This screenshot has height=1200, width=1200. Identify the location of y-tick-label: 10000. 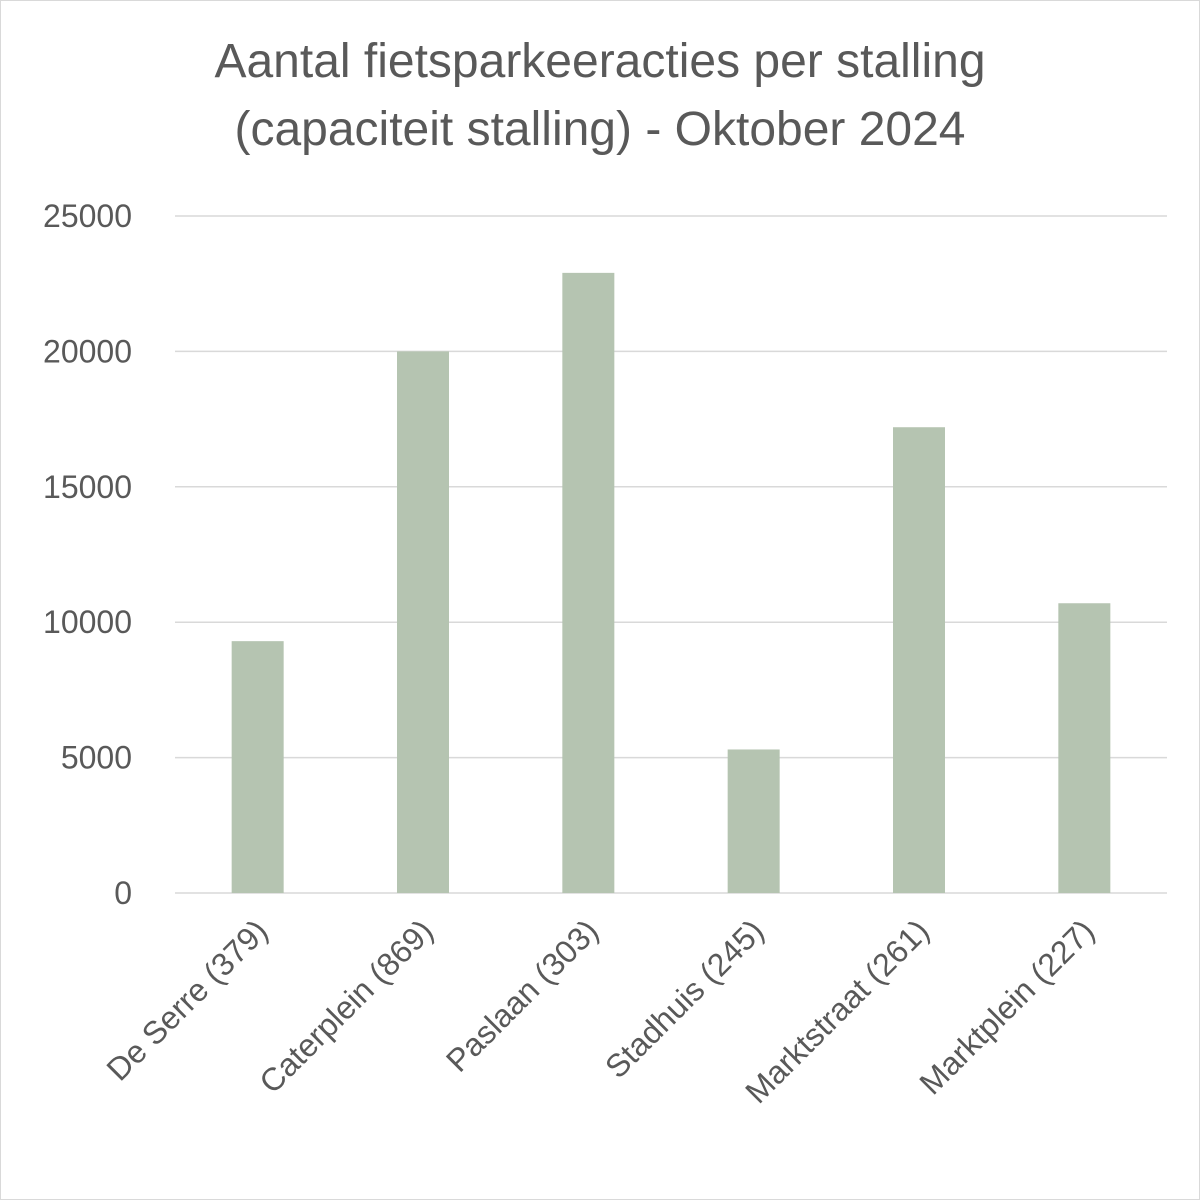
(87, 622).